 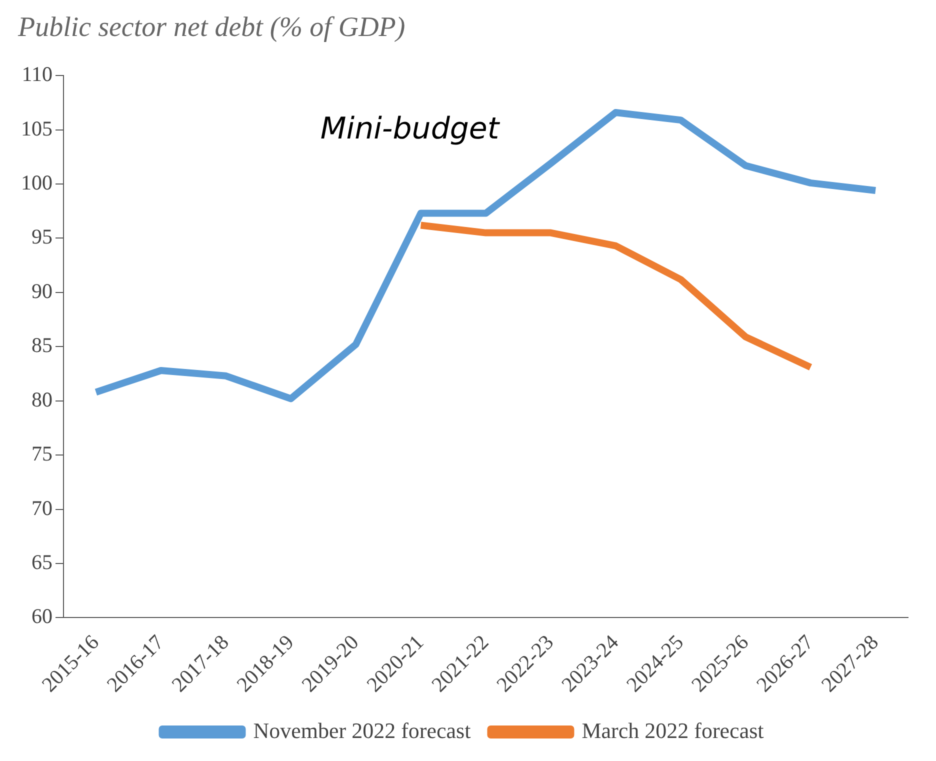 What do you see at coordinates (673, 730) in the screenshot?
I see `legend-label: March 2022 forecast` at bounding box center [673, 730].